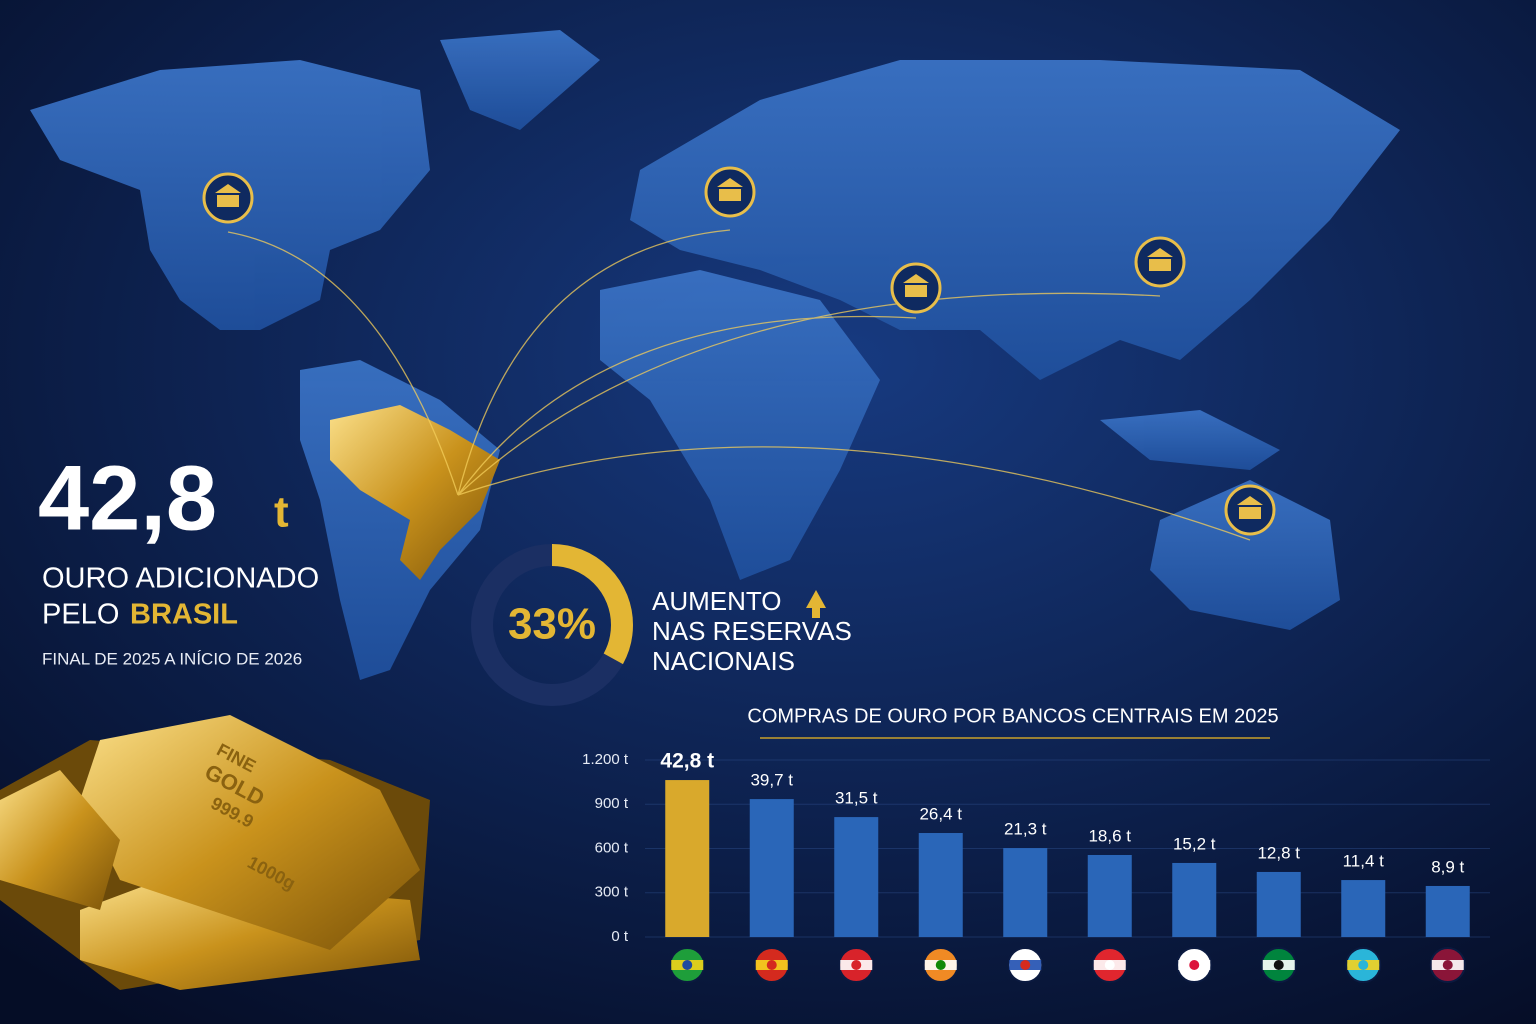 Image resolution: width=1536 pixels, height=1024 pixels. Describe the element at coordinates (127, 498) in the screenshot. I see `headline-value: 42,8` at that location.